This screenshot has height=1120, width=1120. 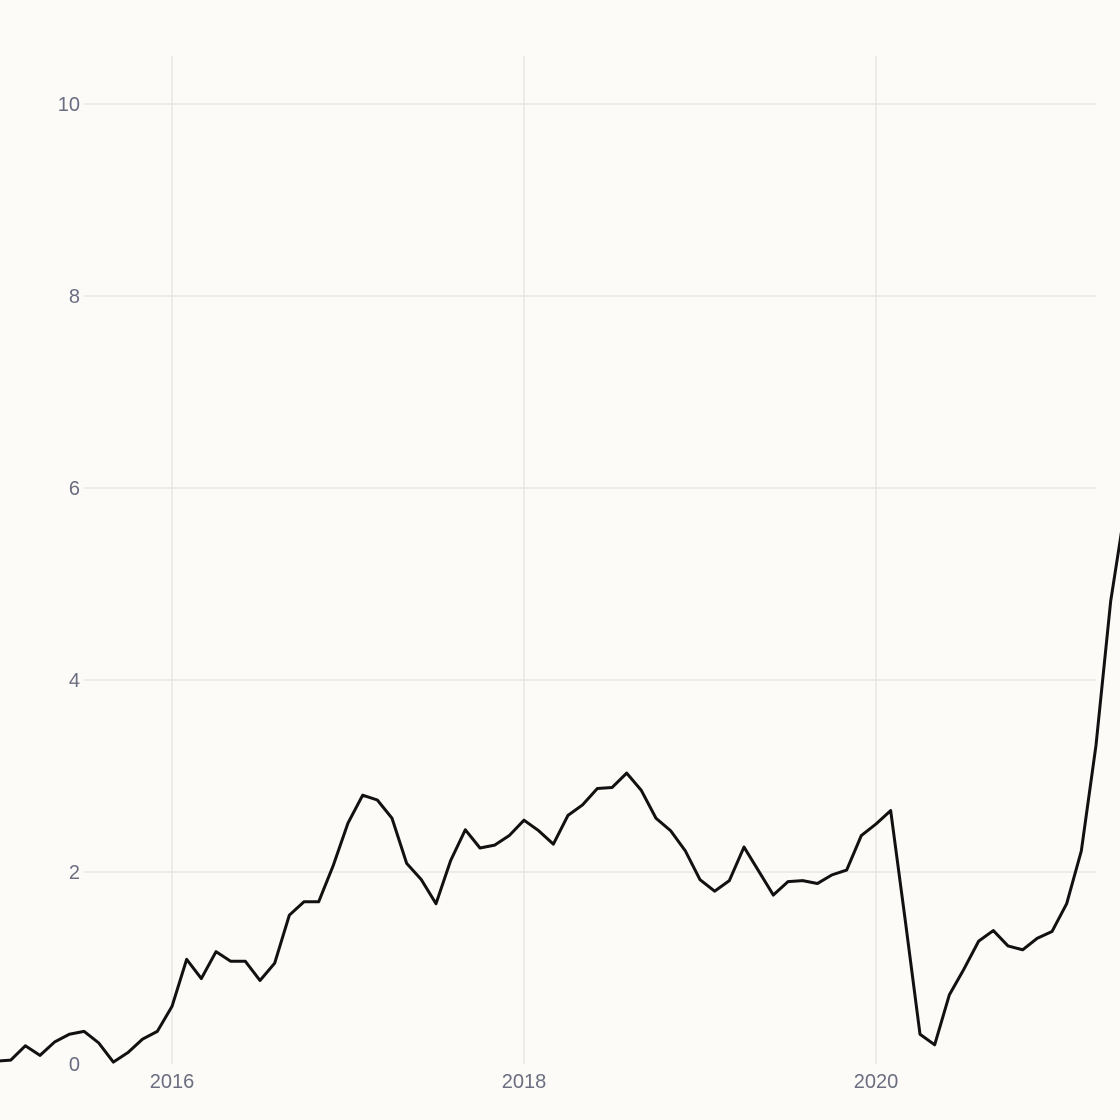 What do you see at coordinates (69, 585) in the screenshot?
I see `y-axis-ticks: 0 2 4 6 8 10` at bounding box center [69, 585].